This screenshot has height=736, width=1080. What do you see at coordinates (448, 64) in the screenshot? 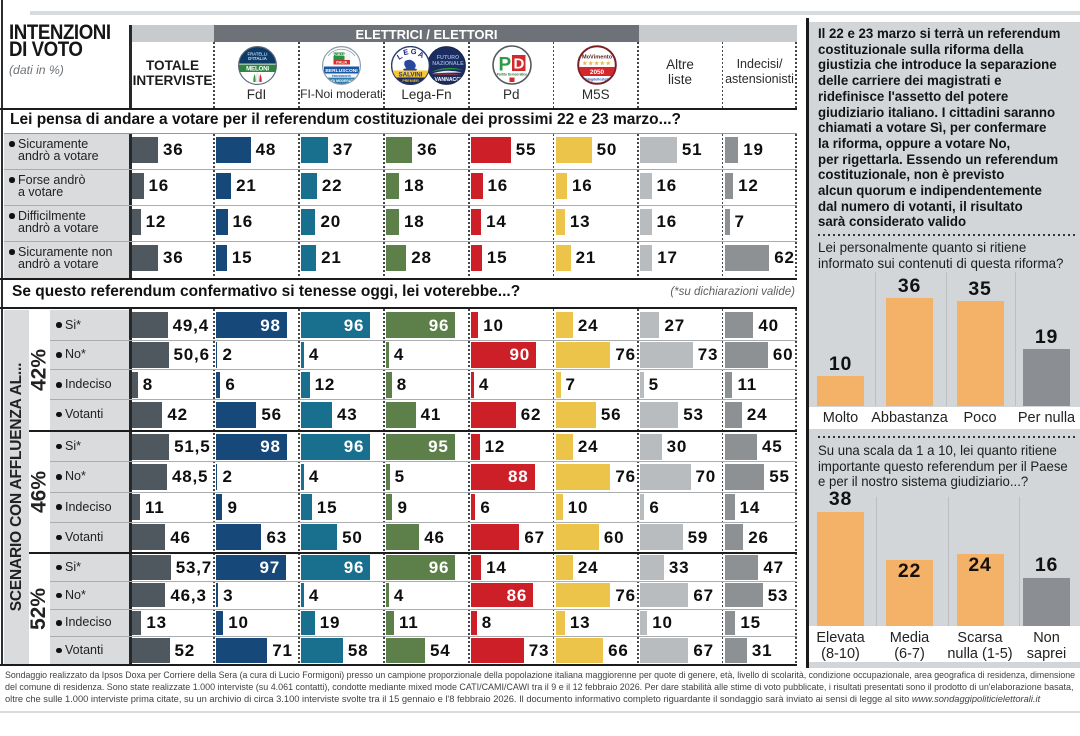
I see `svg-text: NAZIONALE` at bounding box center [448, 64].